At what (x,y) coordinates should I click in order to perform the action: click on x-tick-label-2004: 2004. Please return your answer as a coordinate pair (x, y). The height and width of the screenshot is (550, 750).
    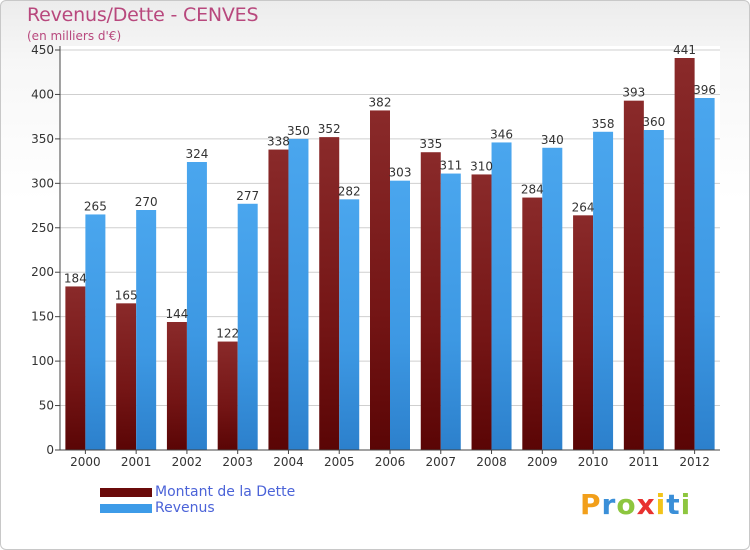
    Looking at the image, I should click on (288, 462).